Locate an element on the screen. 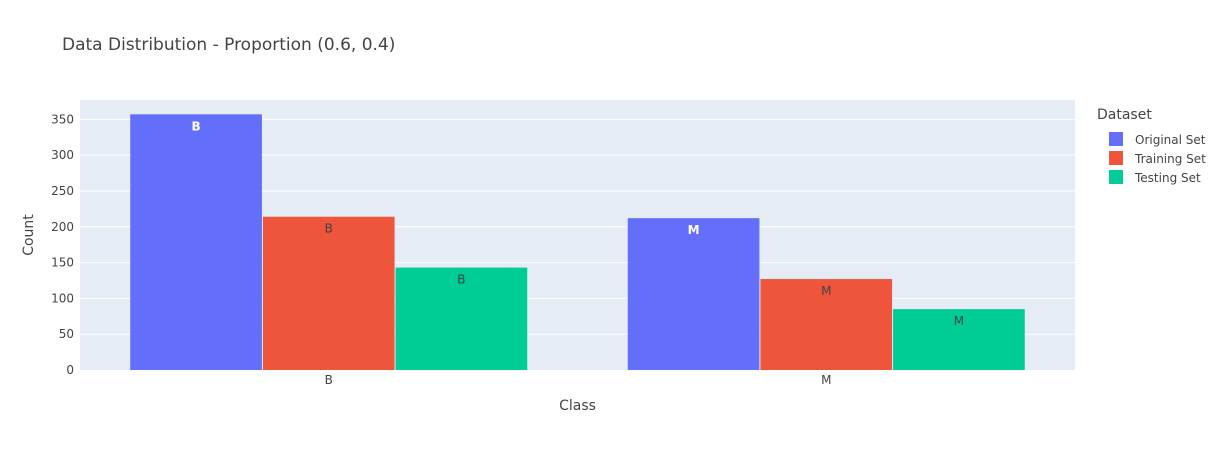  x-tick-label: B is located at coordinates (329, 380).